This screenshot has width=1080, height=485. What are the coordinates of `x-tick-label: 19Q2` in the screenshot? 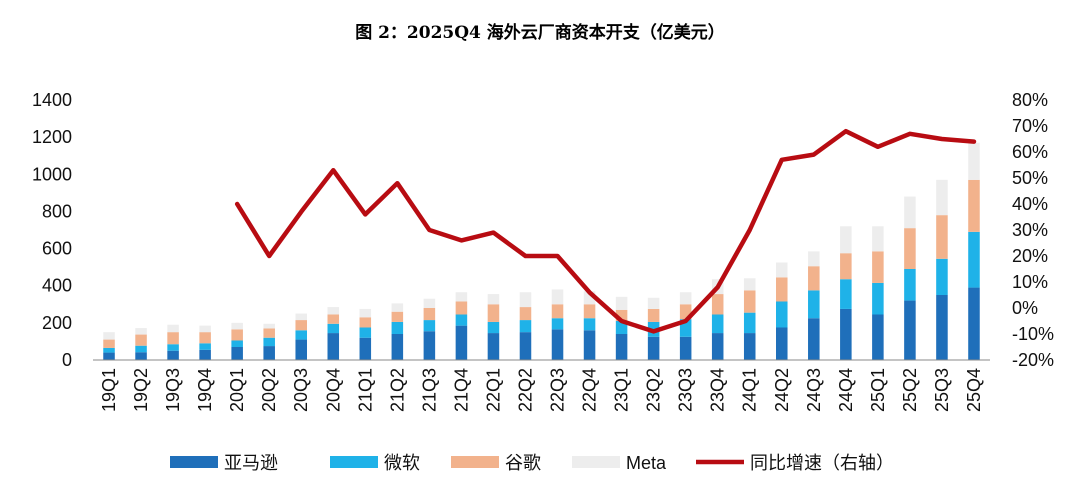 It's located at (141, 390).